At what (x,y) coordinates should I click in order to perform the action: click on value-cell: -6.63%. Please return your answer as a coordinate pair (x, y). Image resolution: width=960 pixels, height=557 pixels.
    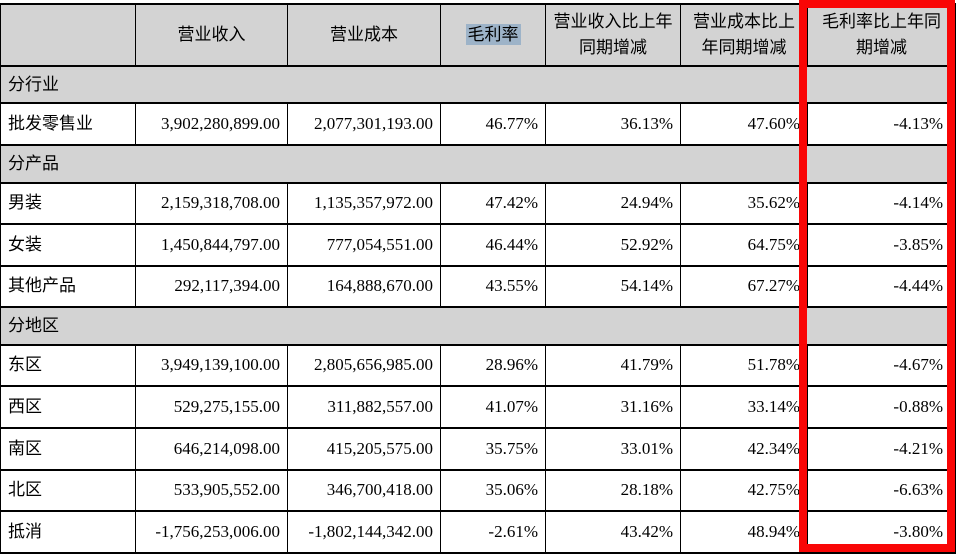
    Looking at the image, I should click on (881, 490).